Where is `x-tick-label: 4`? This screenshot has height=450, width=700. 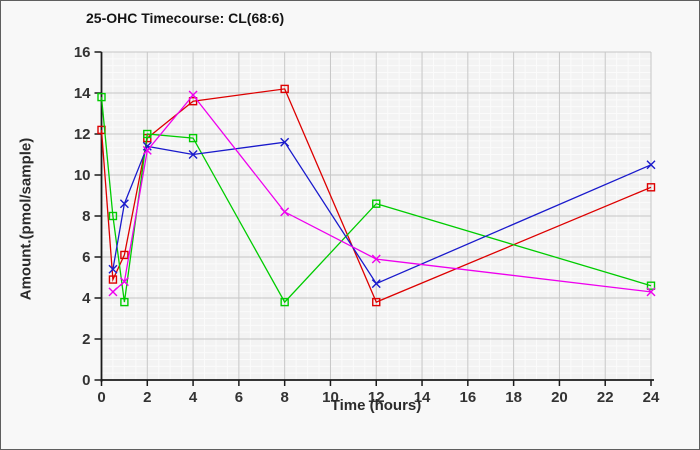 x-tick-label: 4 is located at coordinates (193, 397).